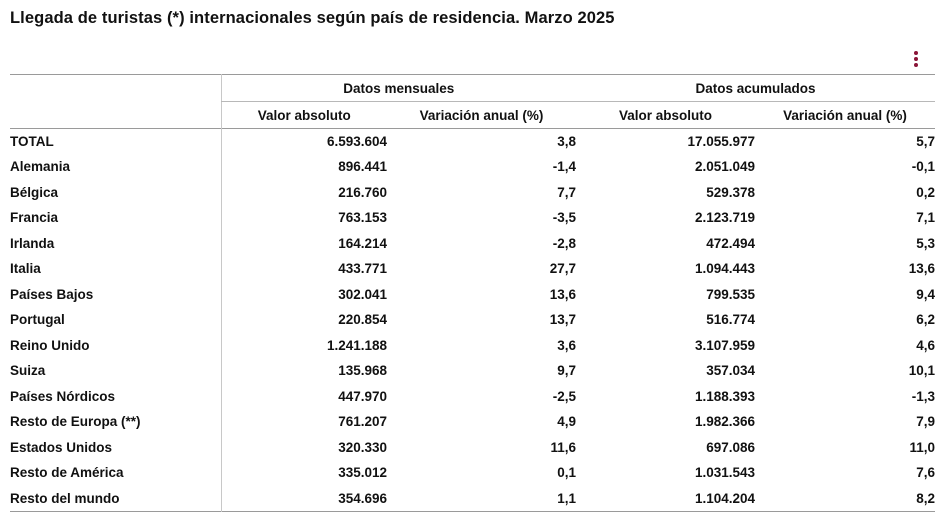  Describe the element at coordinates (567, 473) in the screenshot. I see `monthly-variation-cell: 0,1` at that location.